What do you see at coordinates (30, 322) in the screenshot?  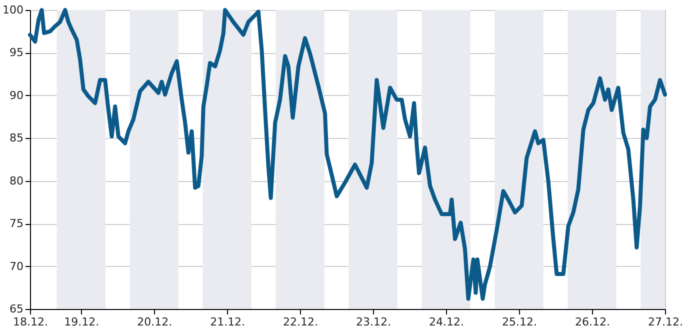 I see `x-tick-label: 18.12.` at bounding box center [30, 322].